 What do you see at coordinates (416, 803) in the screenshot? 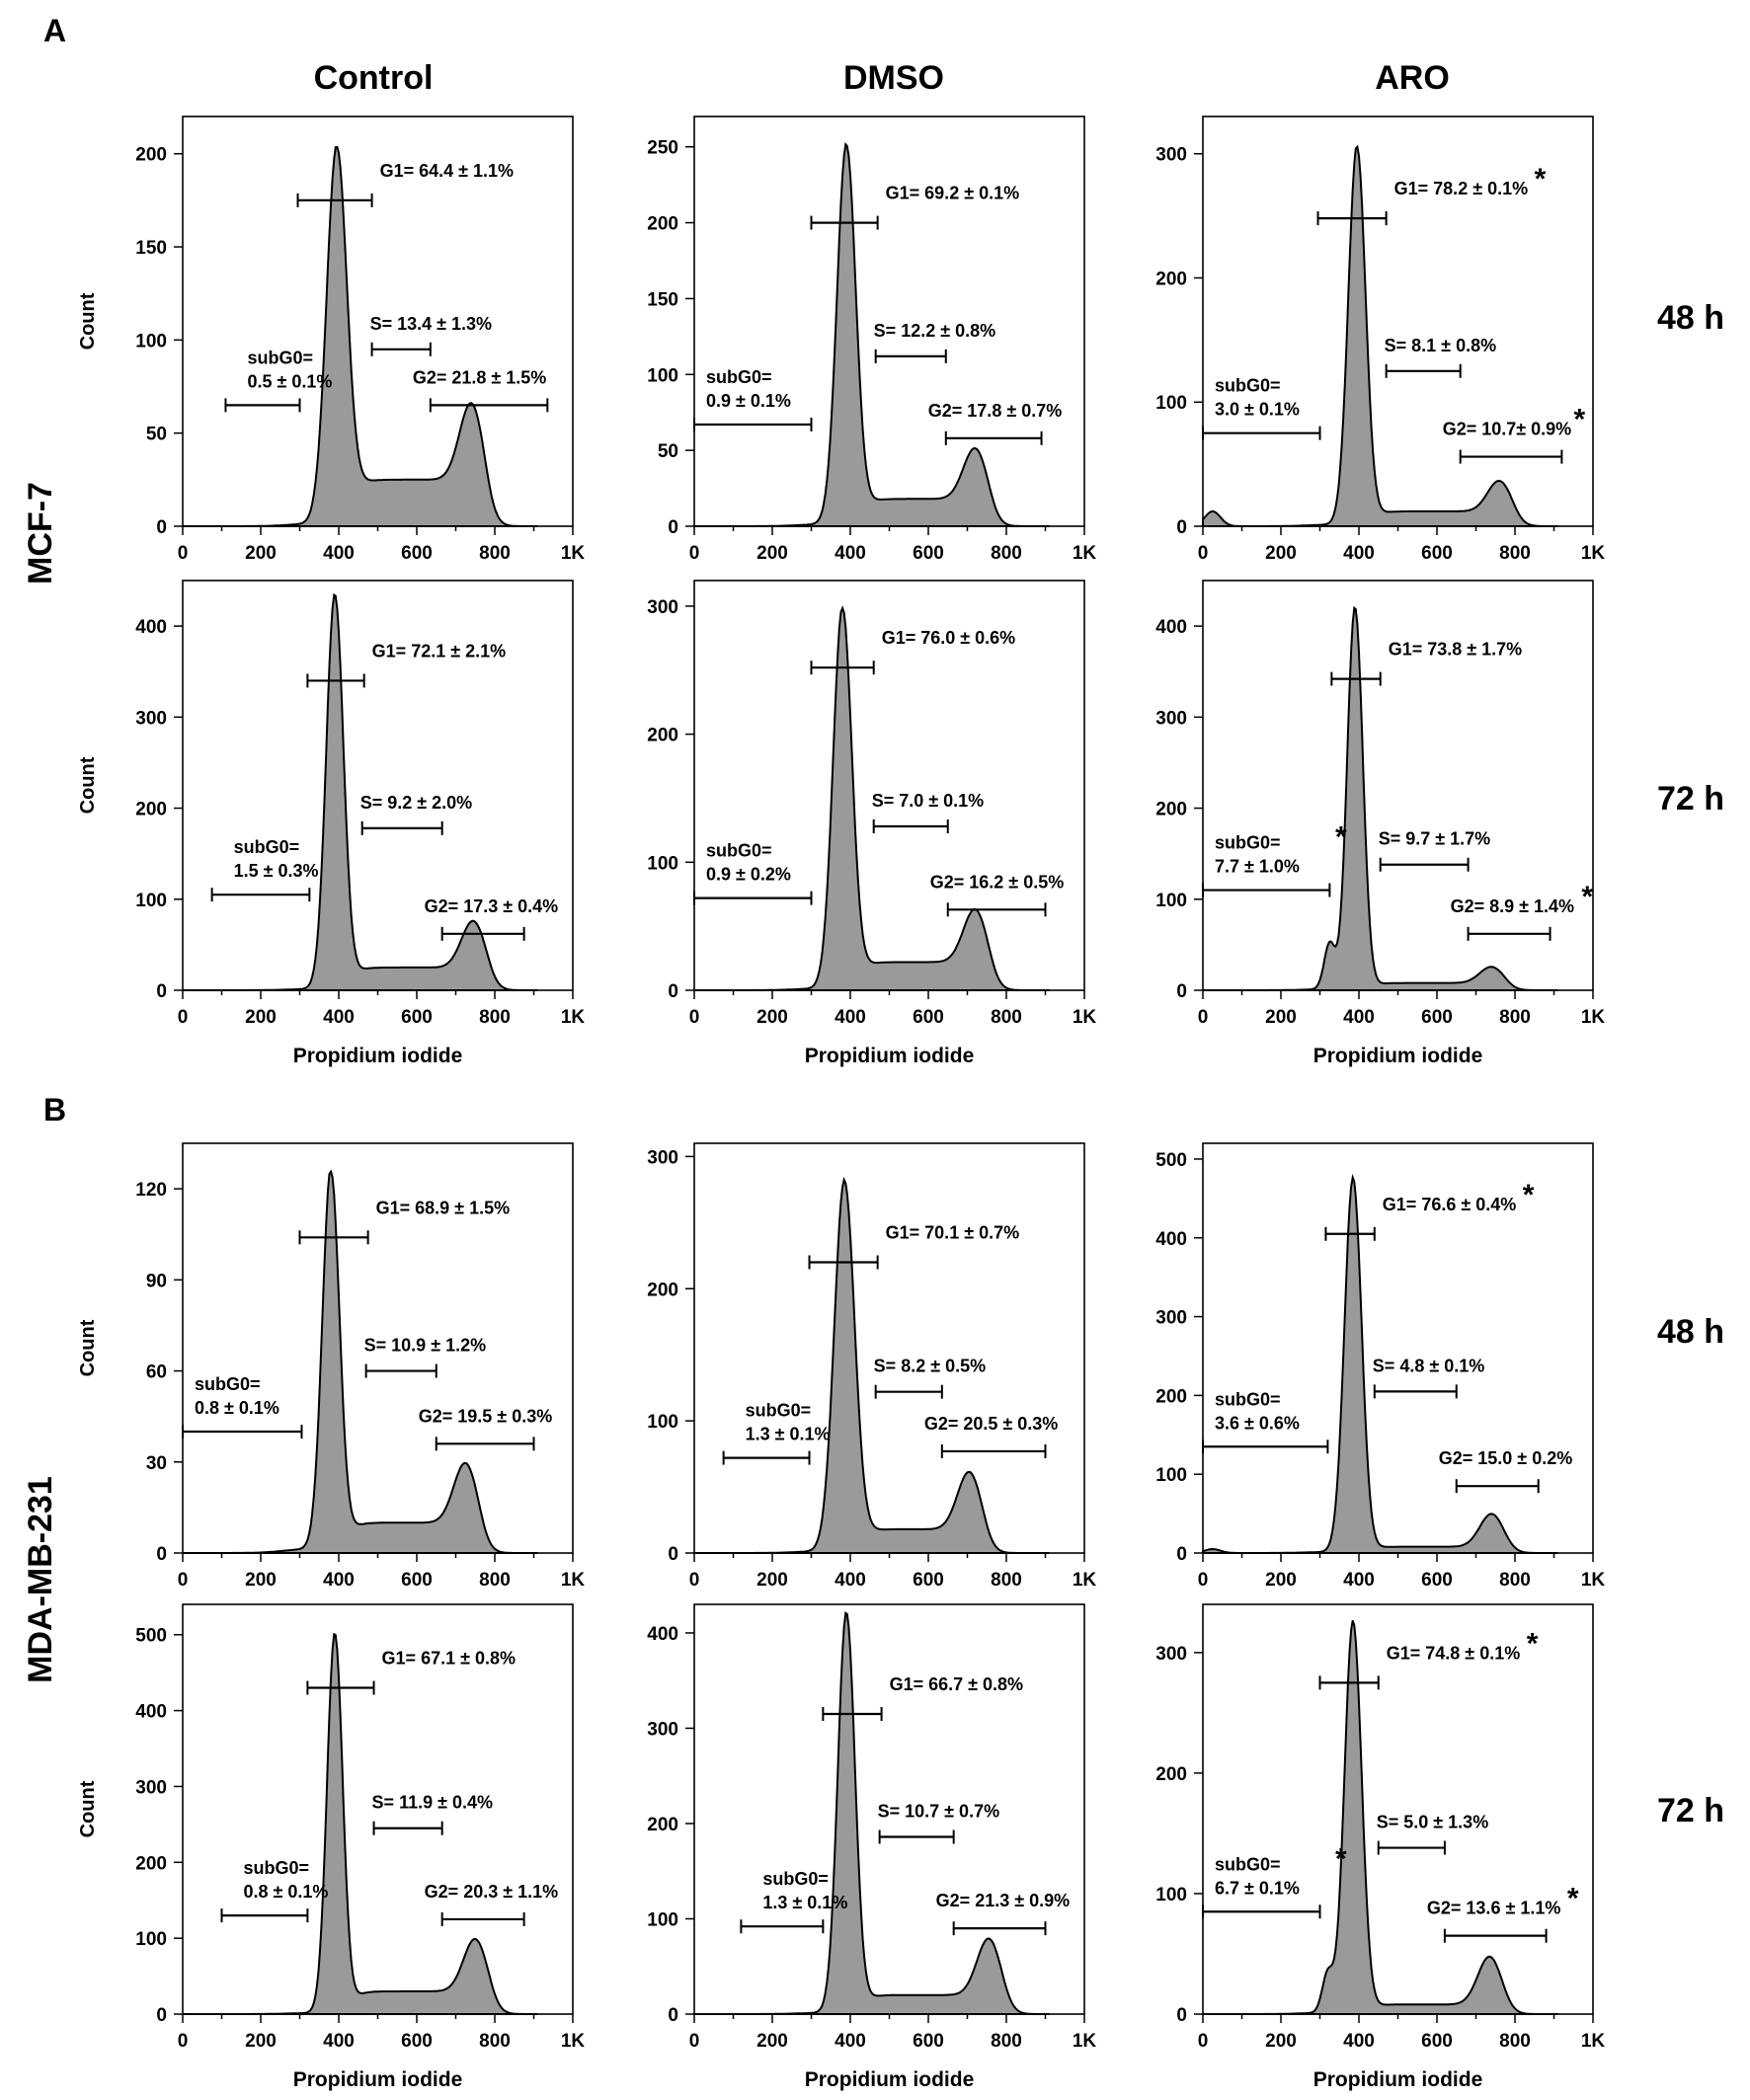
I see `gate-label-s: S= 9.2 ± 2.0%` at bounding box center [416, 803].